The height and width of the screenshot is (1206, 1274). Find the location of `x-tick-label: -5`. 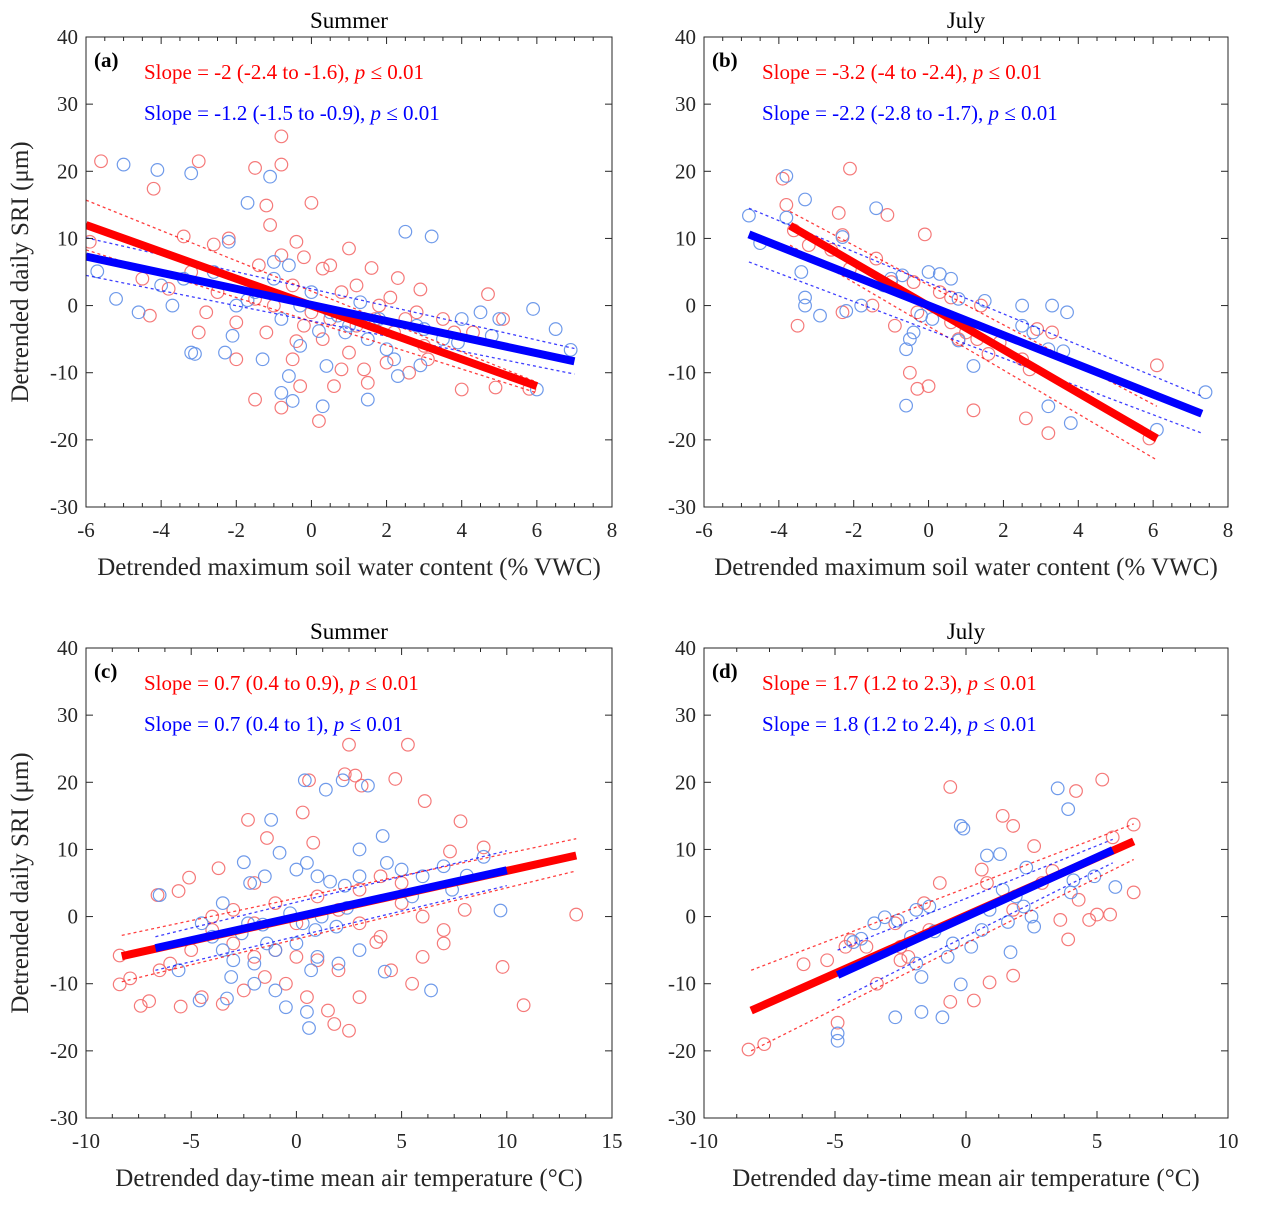

x-tick-label: -5 is located at coordinates (835, 1141).